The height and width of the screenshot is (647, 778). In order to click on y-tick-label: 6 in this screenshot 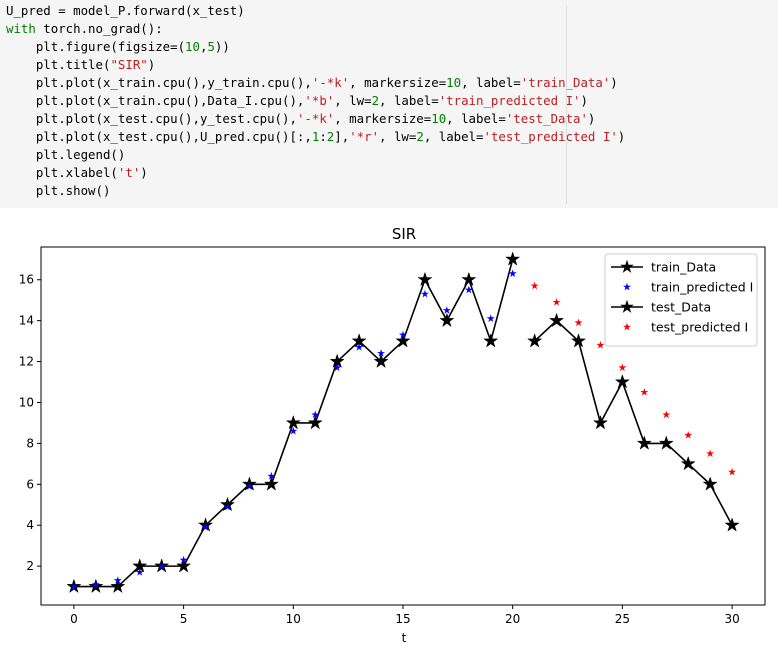, I will do `click(30, 484)`.